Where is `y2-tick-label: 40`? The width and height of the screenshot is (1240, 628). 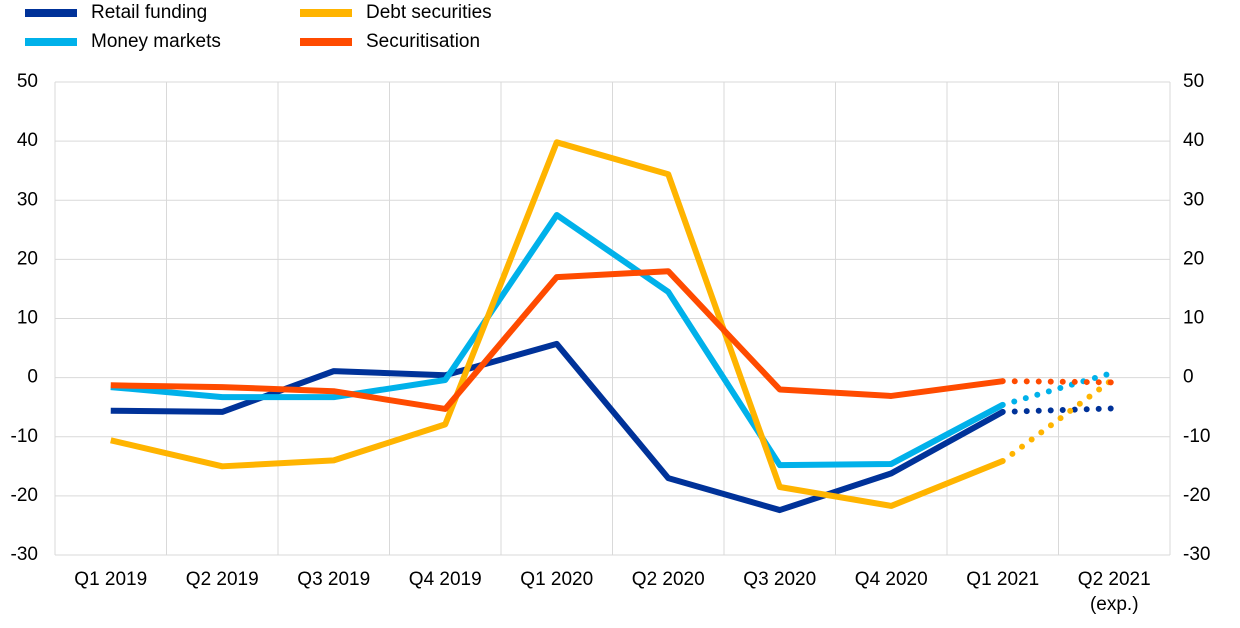
y2-tick-label: 40 is located at coordinates (1193, 140).